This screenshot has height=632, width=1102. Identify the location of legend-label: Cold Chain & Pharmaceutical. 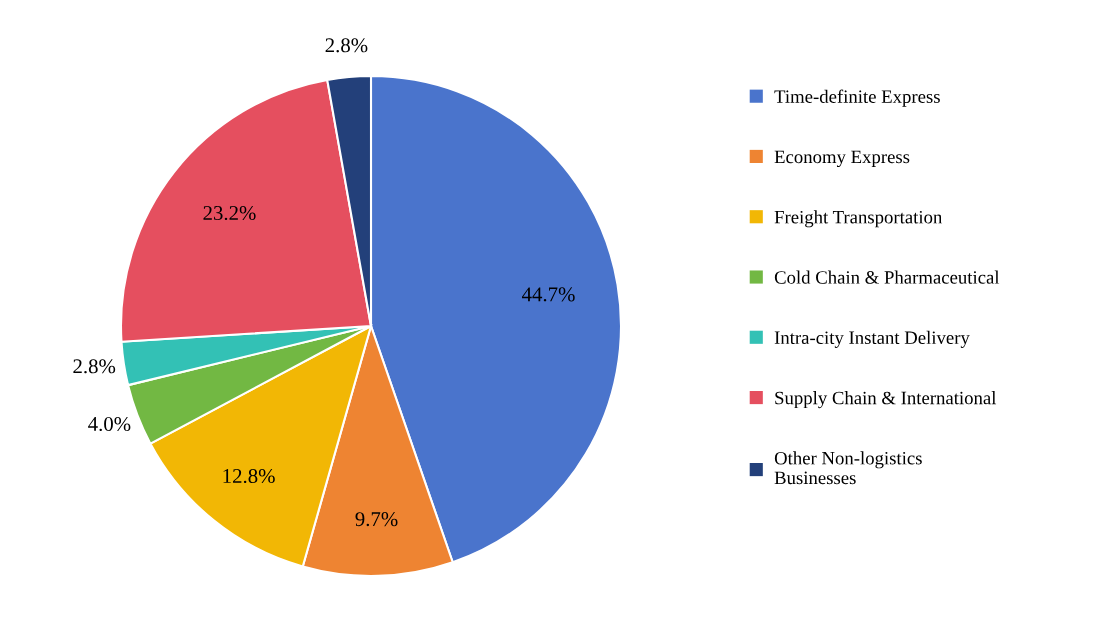
(887, 277).